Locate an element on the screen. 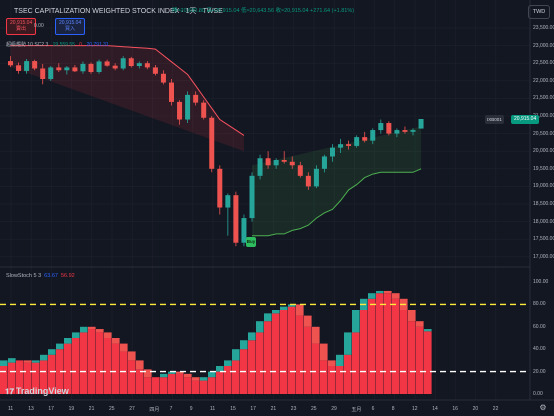  price-tick-label: 21,500.00 is located at coordinates (543, 98).